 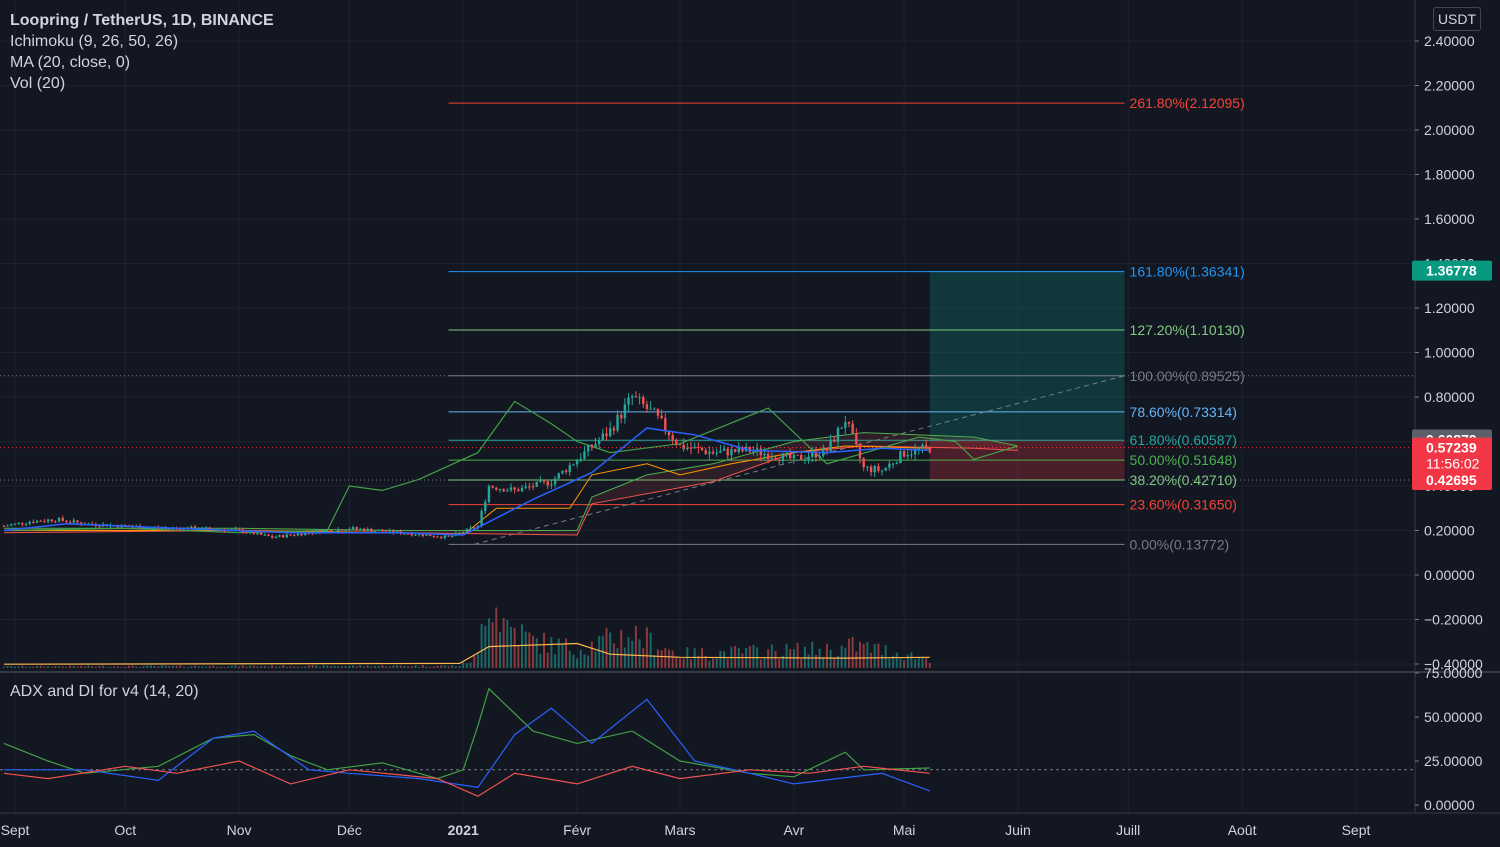 What do you see at coordinates (104, 691) in the screenshot?
I see `adx-legend: ADX and DI for v4 (14, 20)` at bounding box center [104, 691].